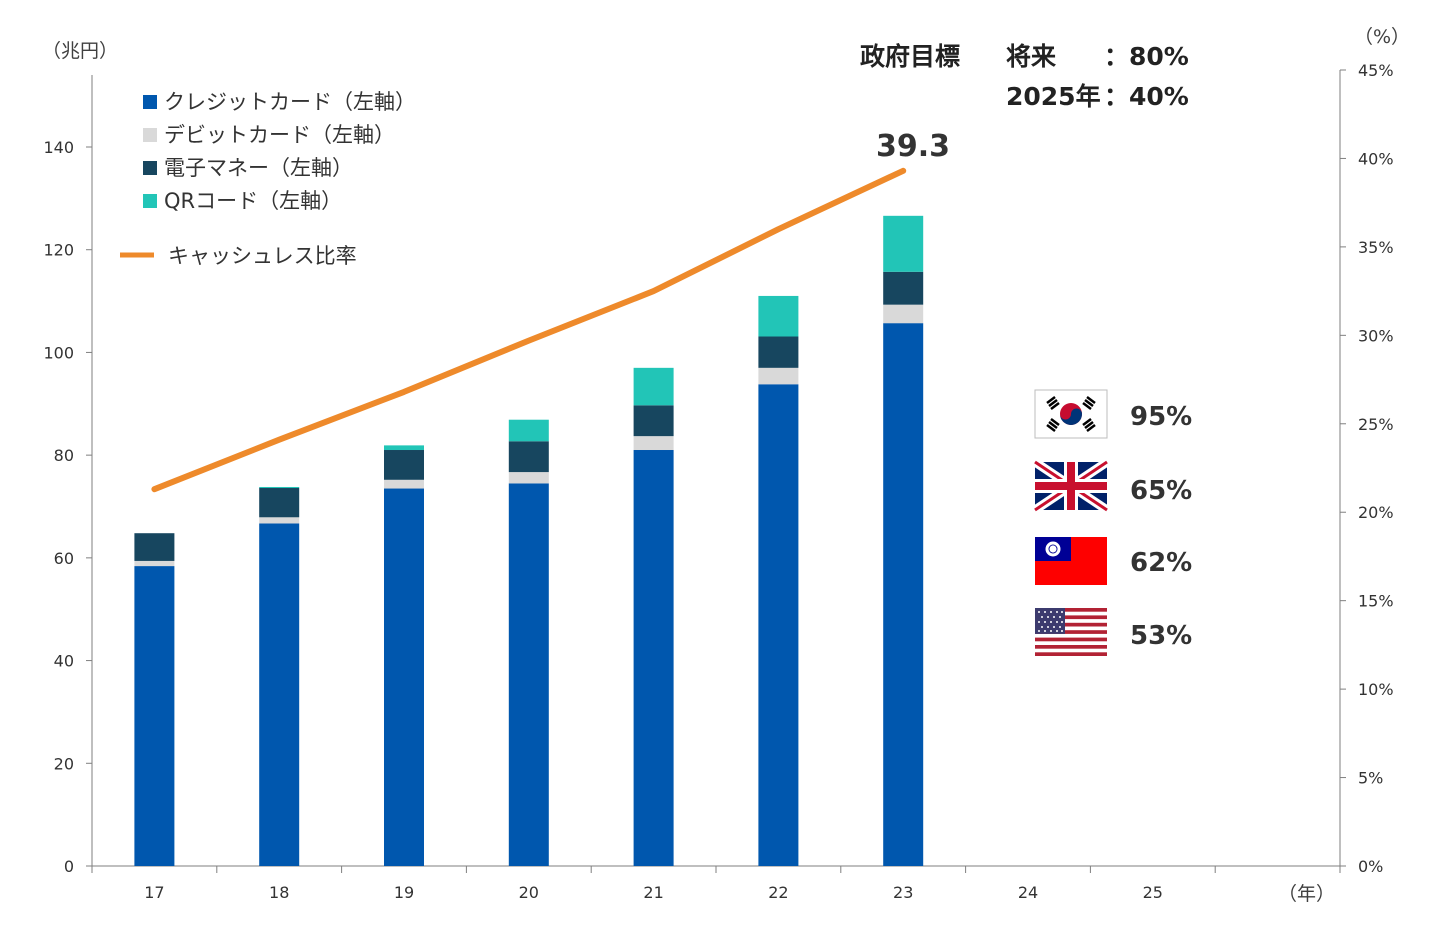  I want to click on x-tick-label: 25, so click(1153, 892).